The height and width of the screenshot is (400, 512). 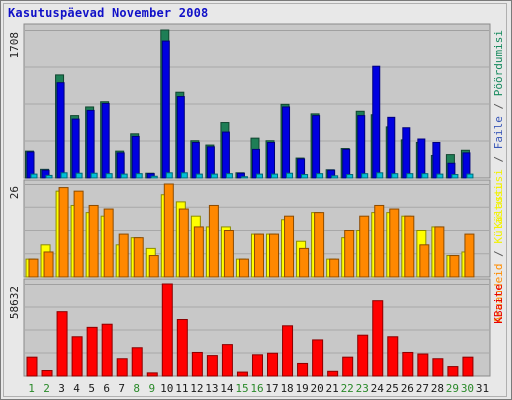 What do you see at coordinates (108, 13) in the screenshot?
I see `chart-title: Kasutuspäevad November 2008` at bounding box center [108, 13].